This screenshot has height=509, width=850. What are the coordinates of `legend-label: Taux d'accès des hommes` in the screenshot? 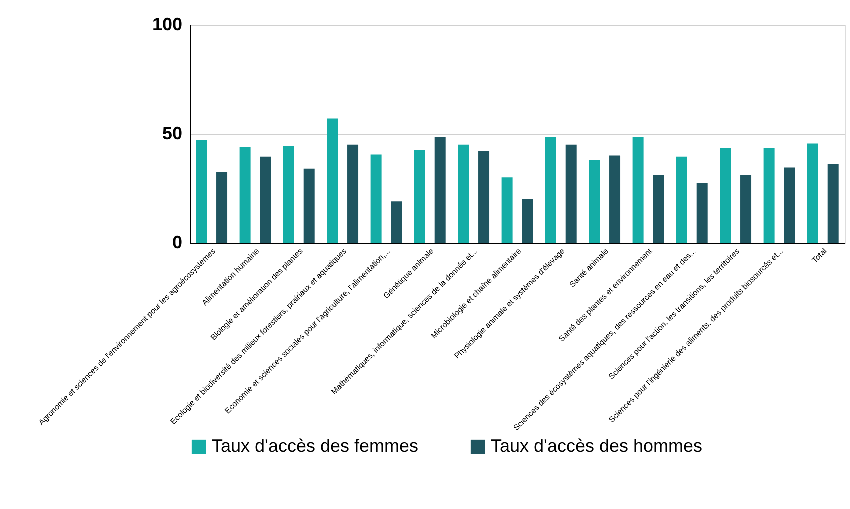 It's located at (597, 446).